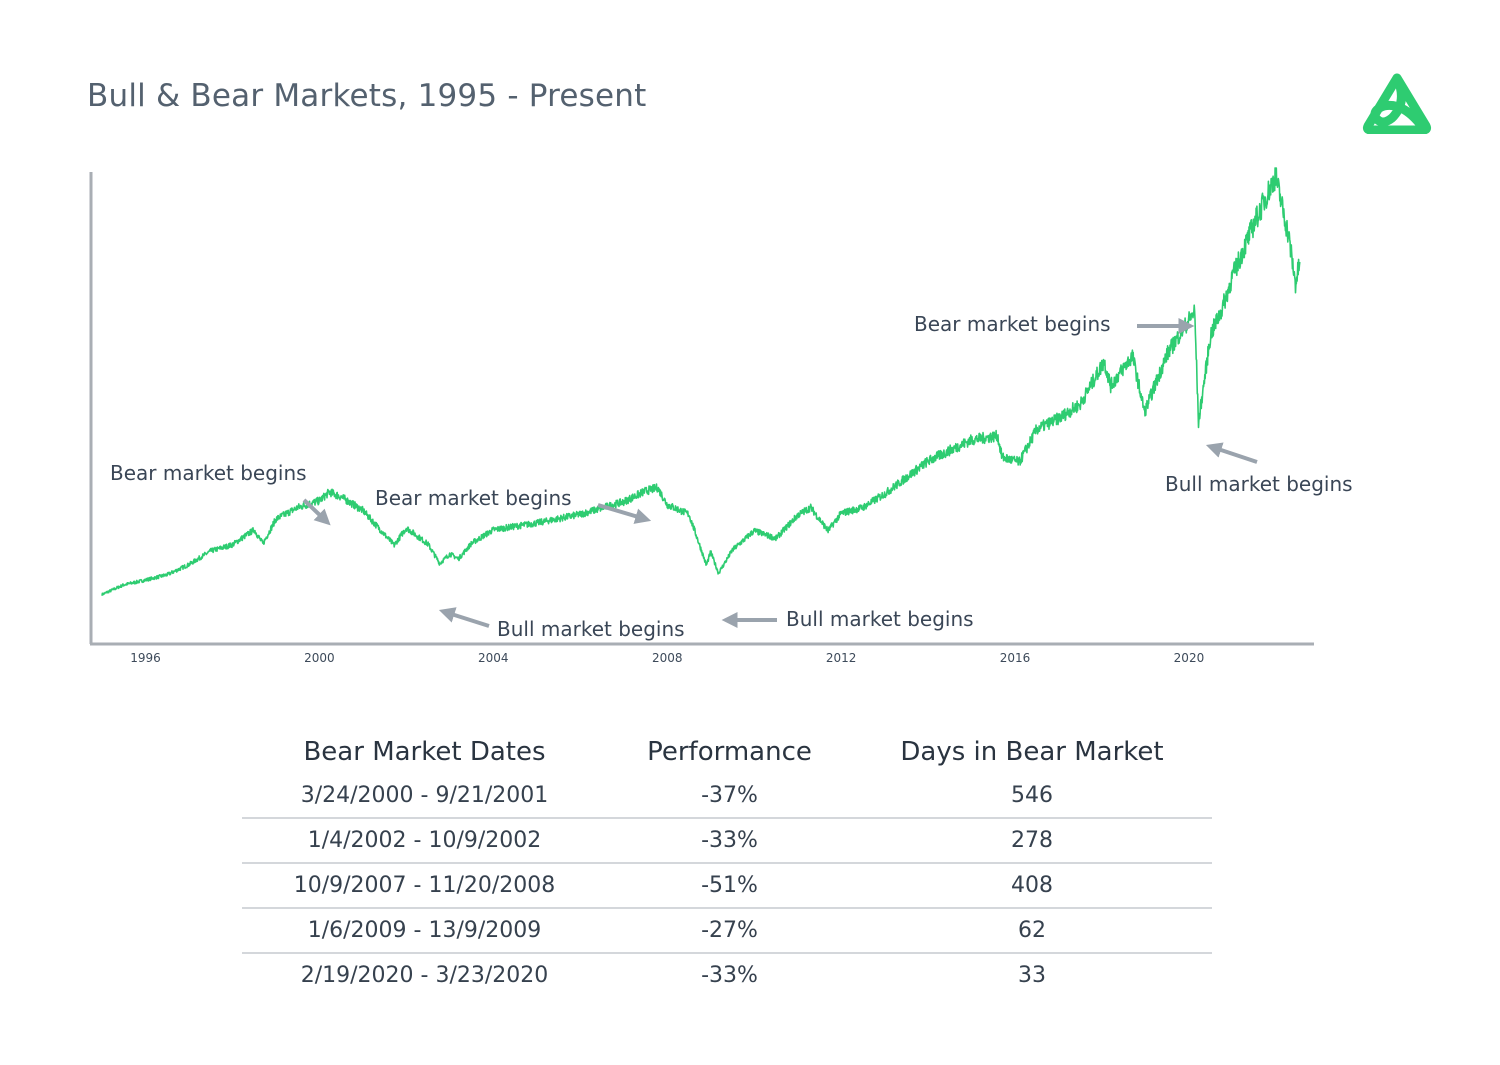  Describe the element at coordinates (729, 930) in the screenshot. I see `cell-performance: -27%` at that location.